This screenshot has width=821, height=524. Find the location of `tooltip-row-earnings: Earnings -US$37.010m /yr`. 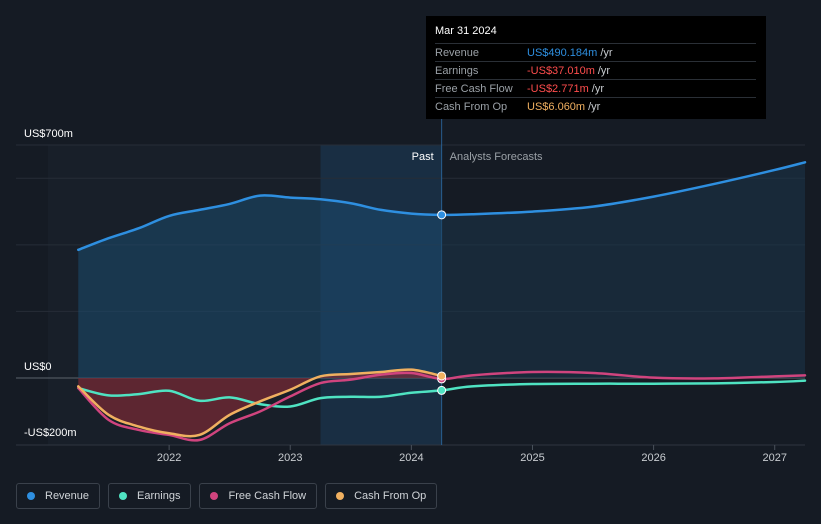

tooltip-row-earnings: Earnings -US$37.010m /yr is located at coordinates (595, 70).